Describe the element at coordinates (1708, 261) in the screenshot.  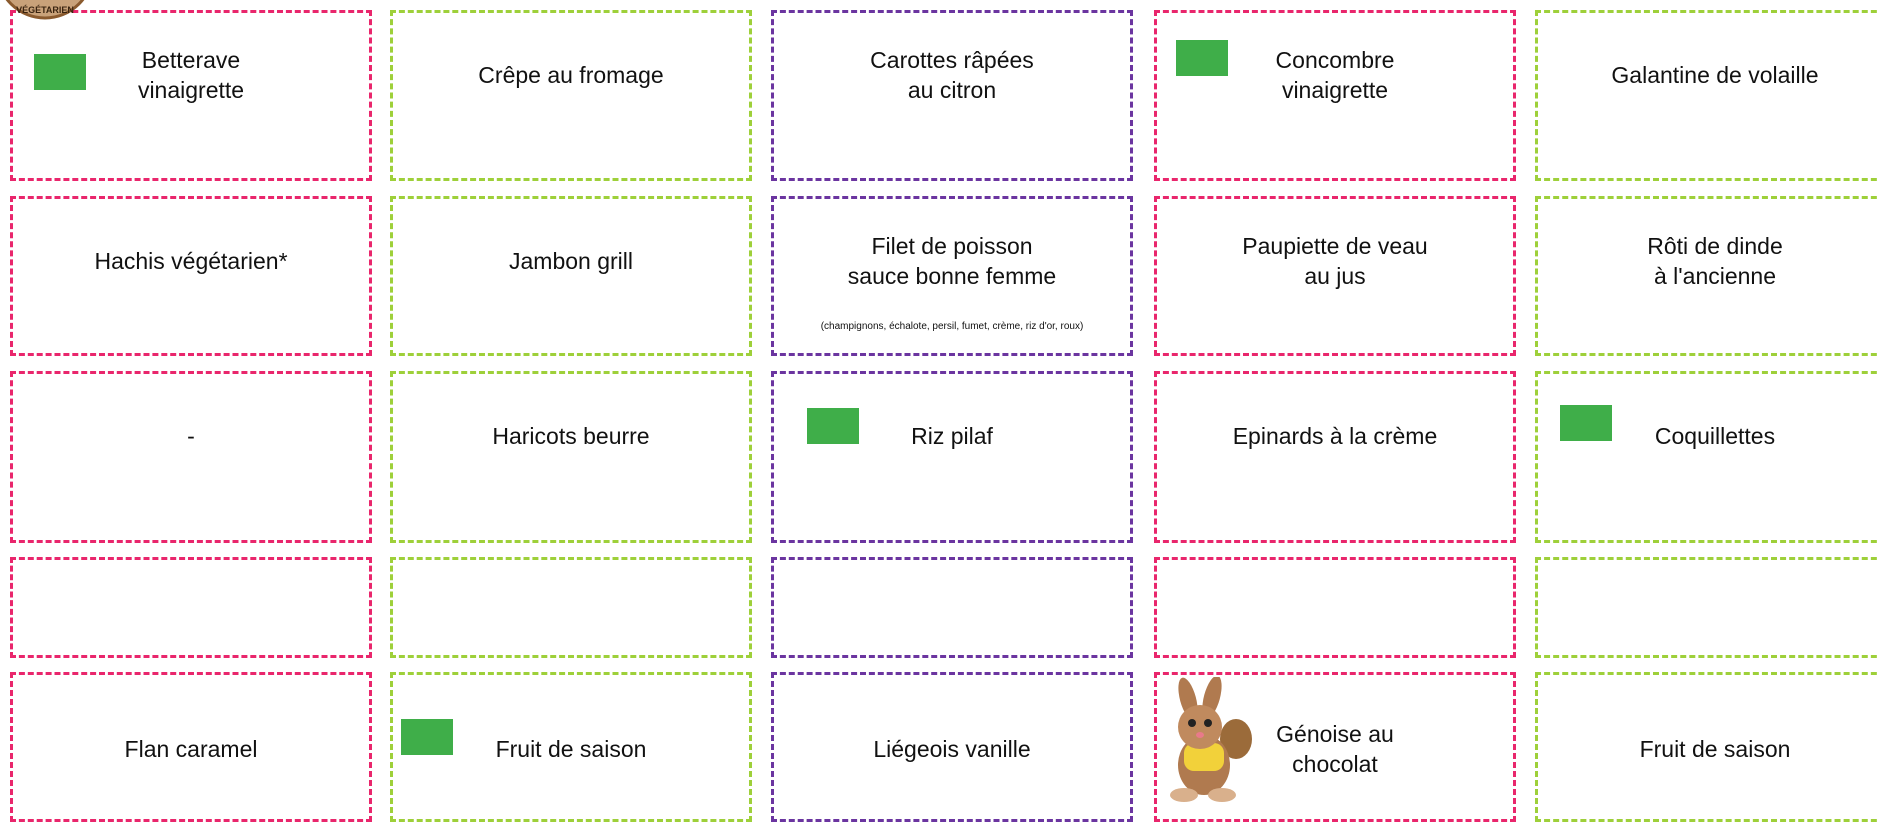
I see `dish-name: Rôti de dinde à l'ancienne` at that location.